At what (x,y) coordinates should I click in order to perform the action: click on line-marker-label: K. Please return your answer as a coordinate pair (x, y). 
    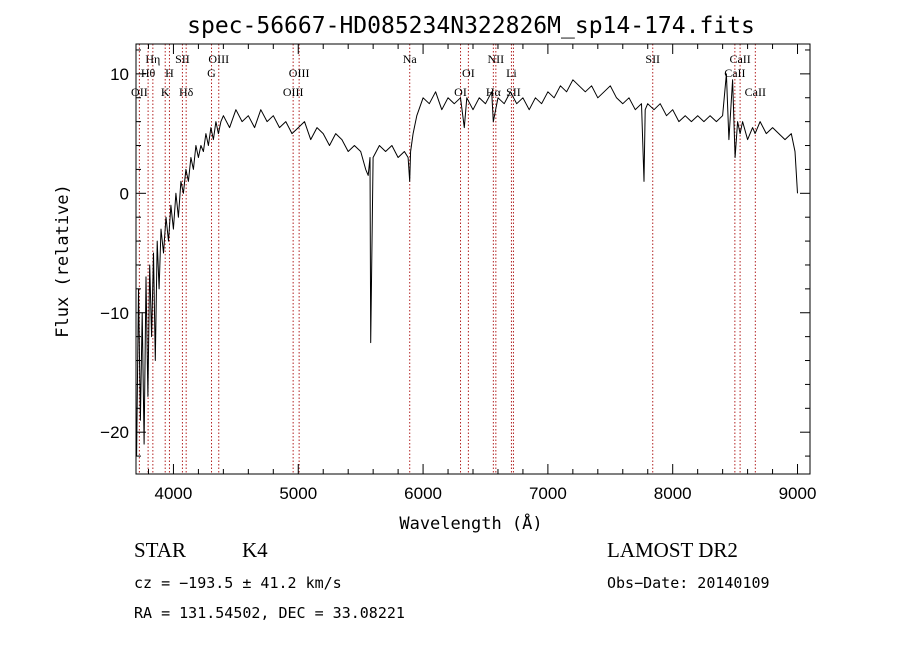
    Looking at the image, I should click on (165, 92).